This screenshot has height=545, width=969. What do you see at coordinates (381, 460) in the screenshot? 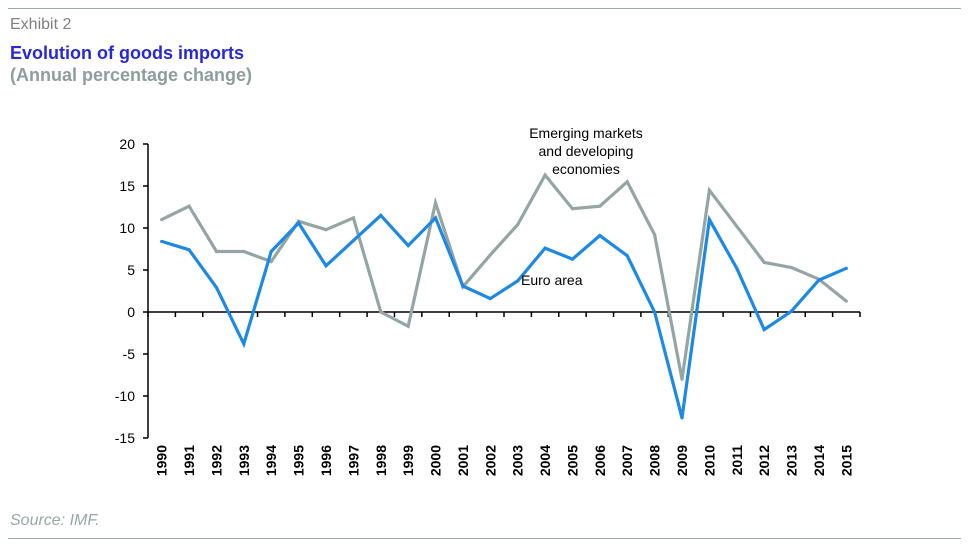
I see `x-tick-label: 1998` at bounding box center [381, 460].